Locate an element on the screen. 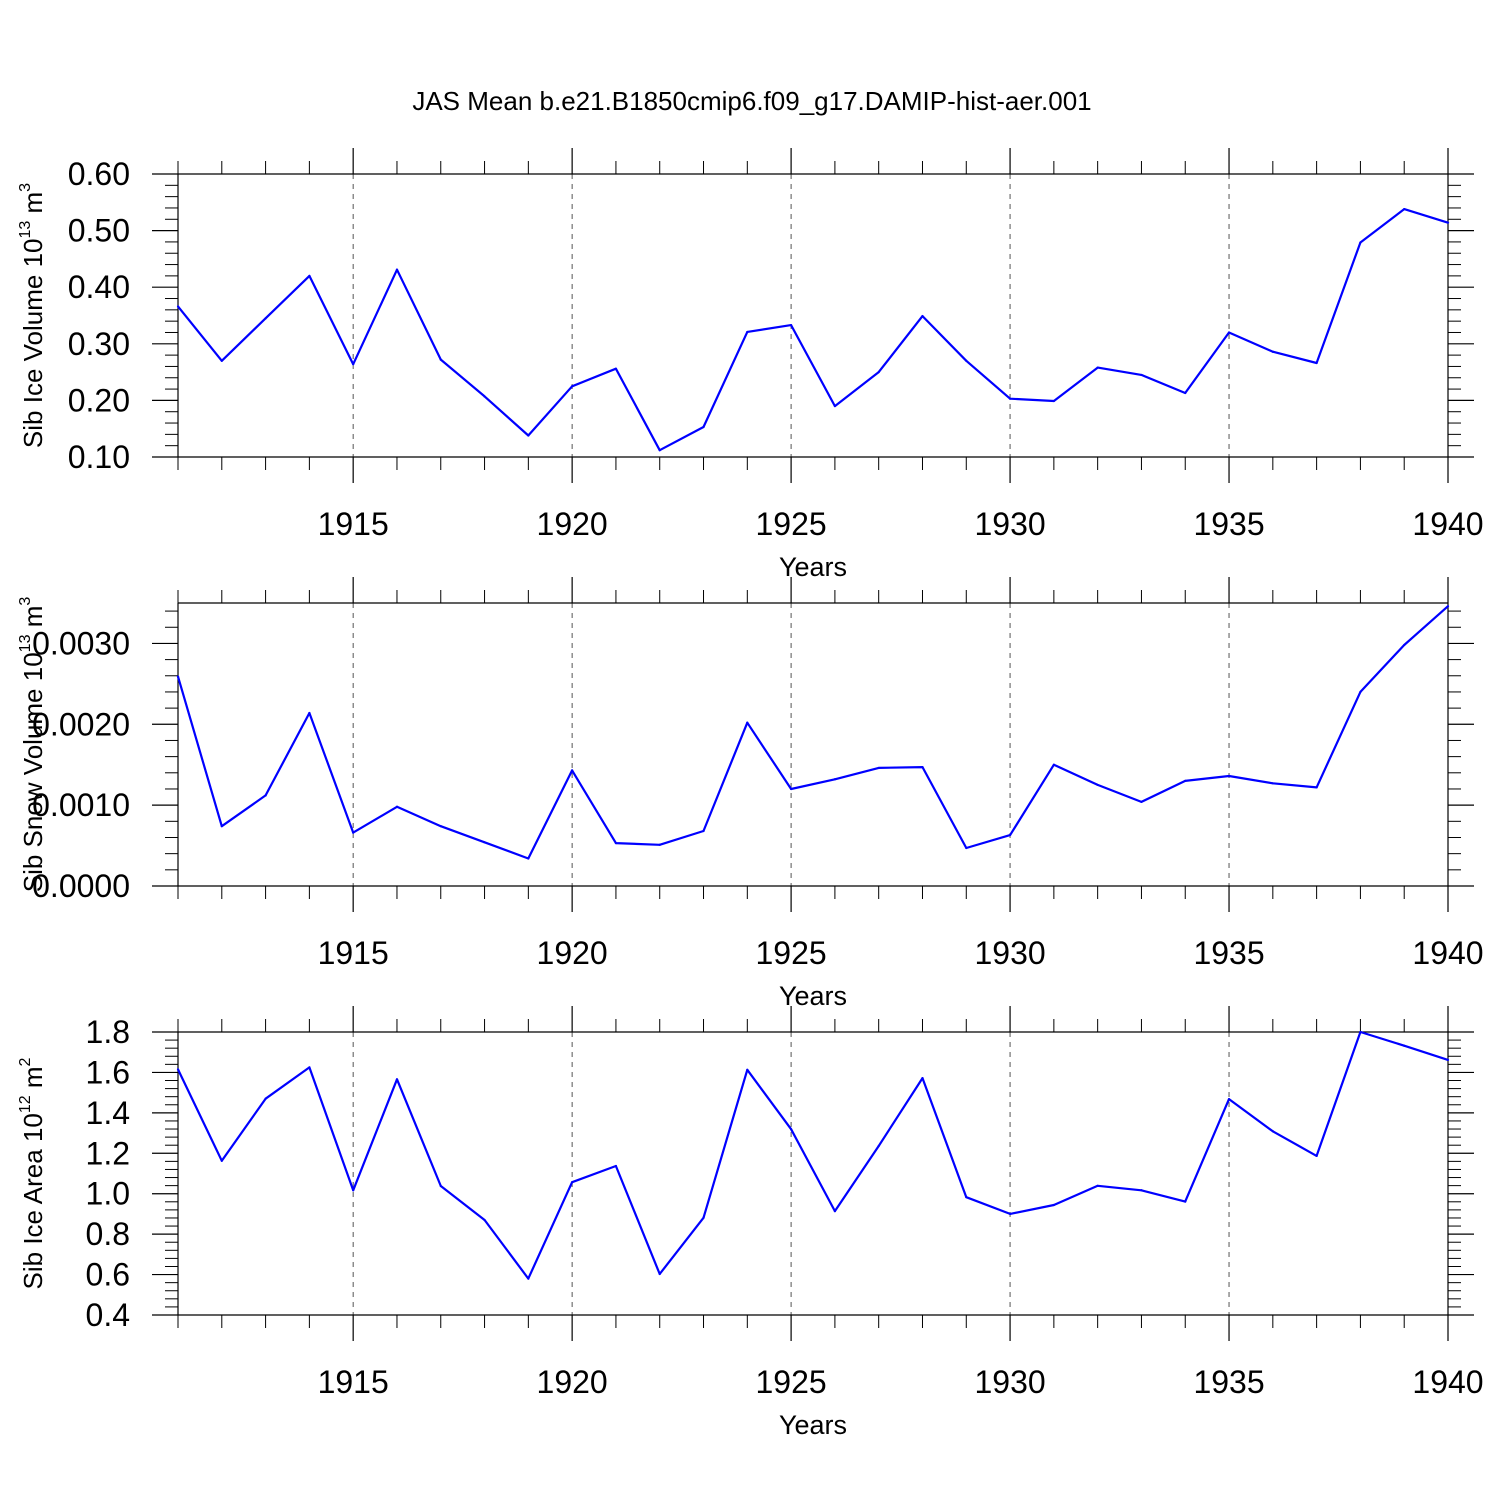 The height and width of the screenshot is (1500, 1500). y-axis-label: Sib Snow Volume 1013 m3 is located at coordinates (32, 745).